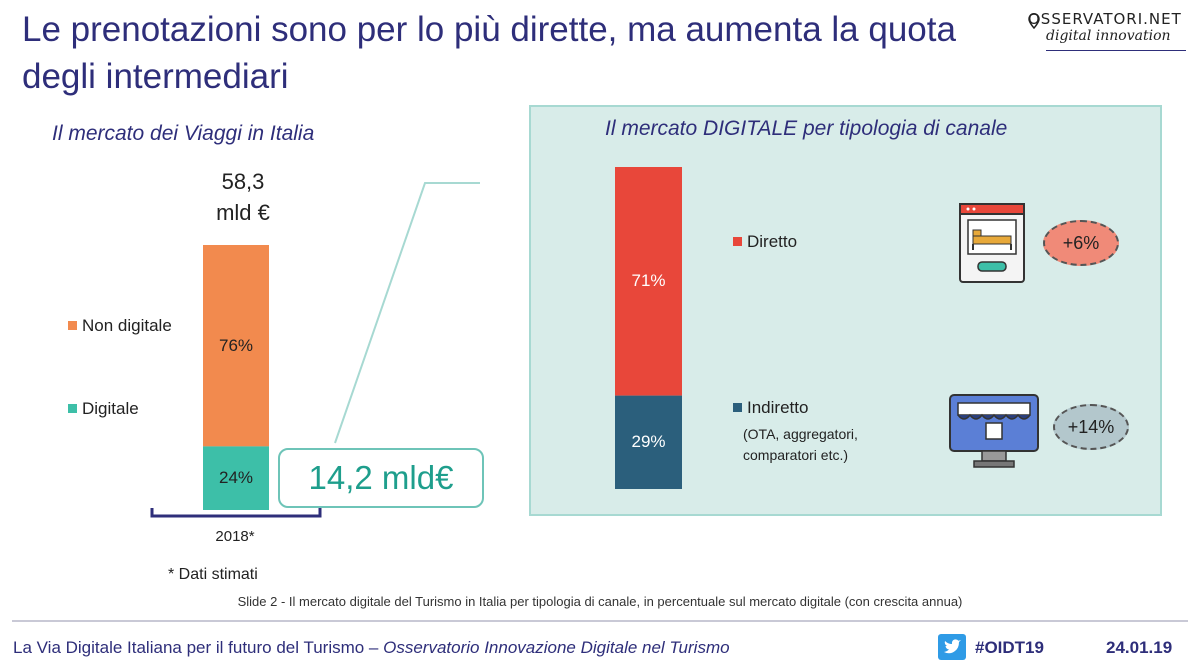 This screenshot has width=1200, height=668. What do you see at coordinates (243, 197) in the screenshot?
I see `total-market-value: 58,3 mld €` at bounding box center [243, 197].